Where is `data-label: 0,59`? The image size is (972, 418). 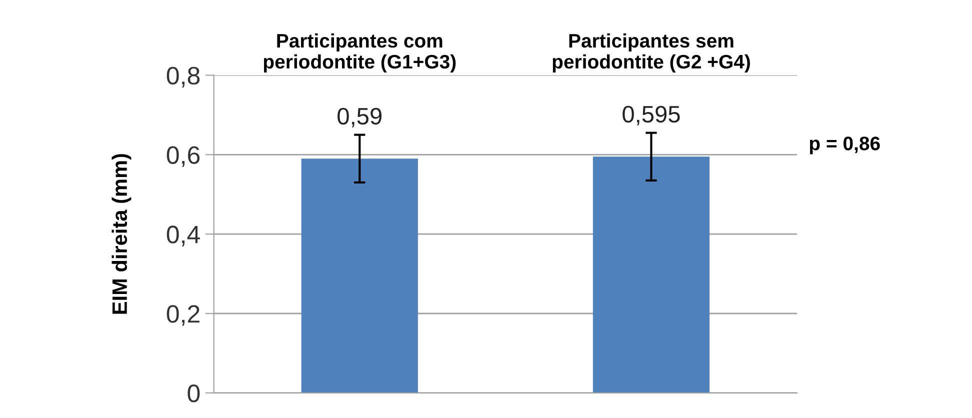 data-label: 0,59 is located at coordinates (360, 118).